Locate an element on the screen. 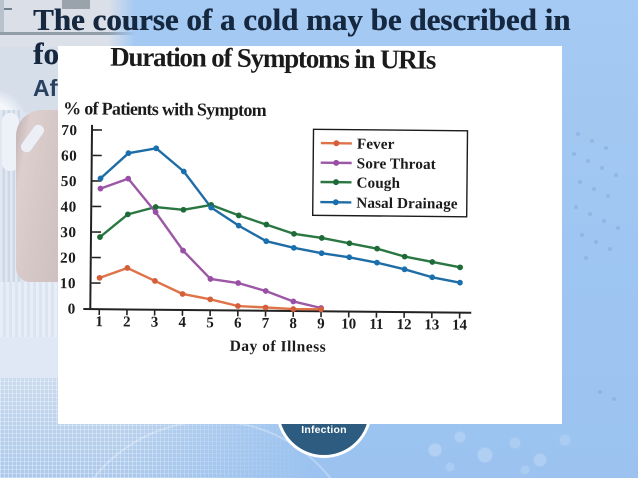 The image size is (638, 478). svg-text: 14 is located at coordinates (460, 326).